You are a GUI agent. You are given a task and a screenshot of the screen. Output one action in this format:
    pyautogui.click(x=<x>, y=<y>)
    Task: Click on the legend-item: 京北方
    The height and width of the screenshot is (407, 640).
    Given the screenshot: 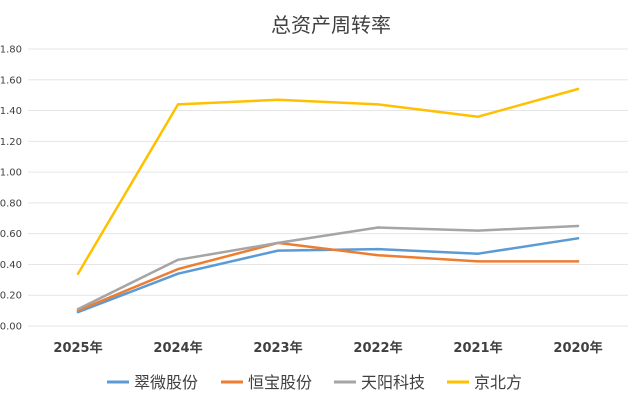 What is the action you would take?
    pyautogui.click(x=484, y=382)
    